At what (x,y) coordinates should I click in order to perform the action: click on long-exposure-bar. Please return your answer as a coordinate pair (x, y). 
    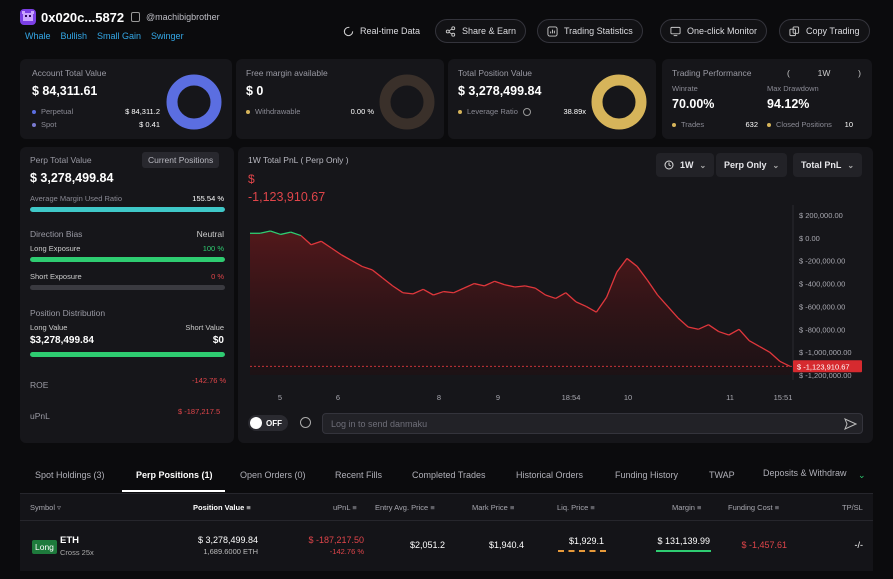
    Looking at the image, I should click on (127, 259).